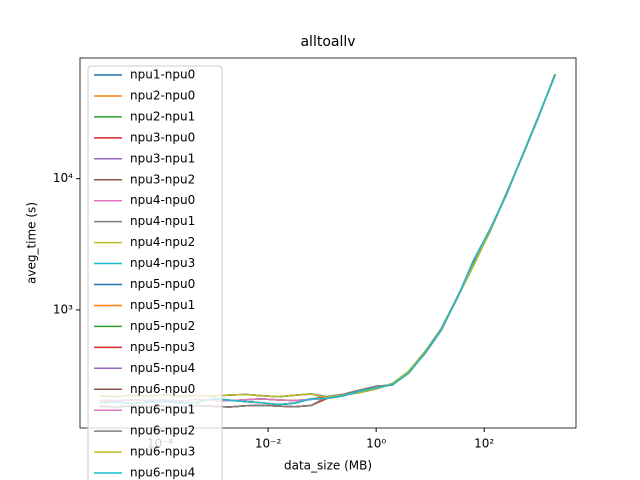 The image size is (640, 480). What do you see at coordinates (162, 473) in the screenshot?
I see `legend-label: npu6-npu4` at bounding box center [162, 473].